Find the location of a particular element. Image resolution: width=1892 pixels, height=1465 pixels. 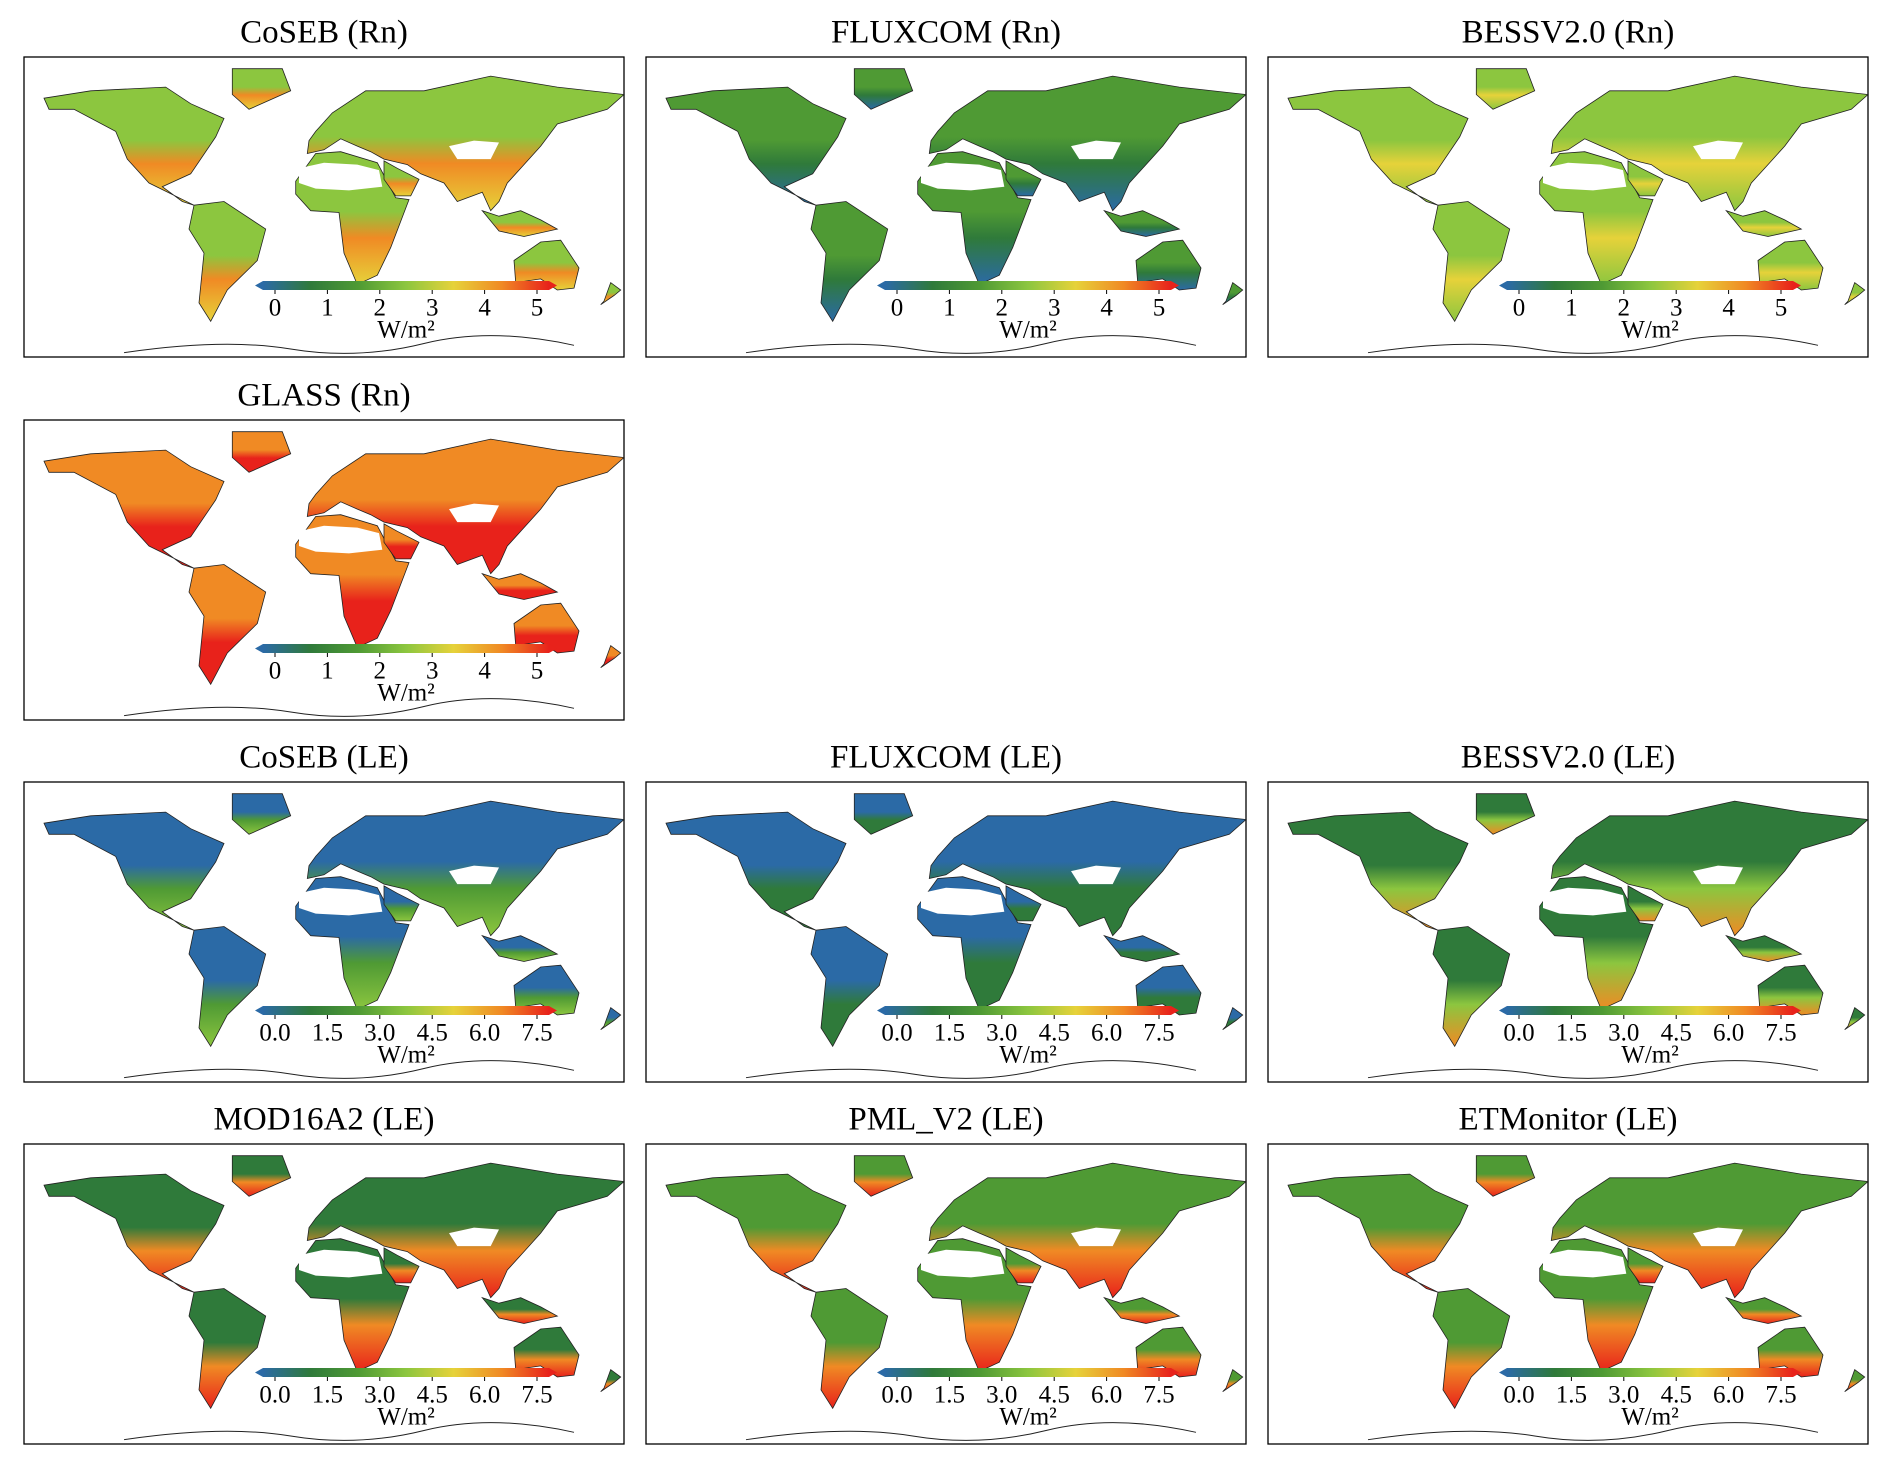

map-panel: BESSV2.0 (Rn) 0 1 2 3 4 5 W/m² is located at coordinates (1568, 186).